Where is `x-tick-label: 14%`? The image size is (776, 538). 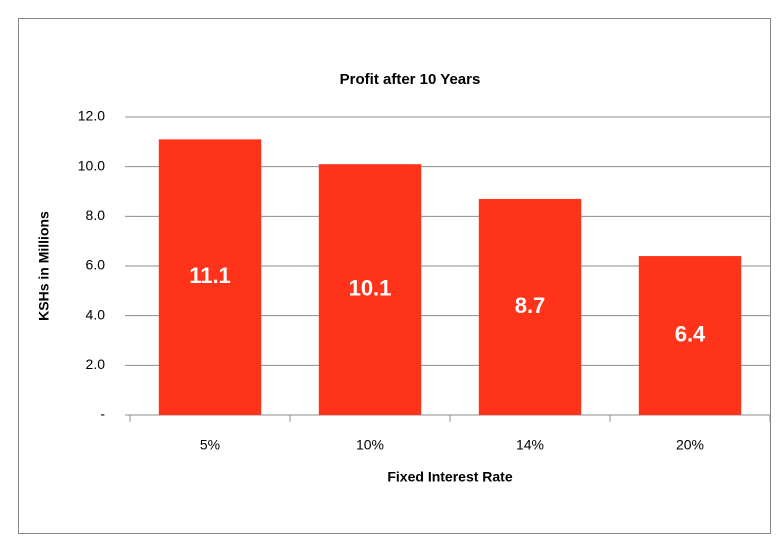
x-tick-label: 14% is located at coordinates (530, 445).